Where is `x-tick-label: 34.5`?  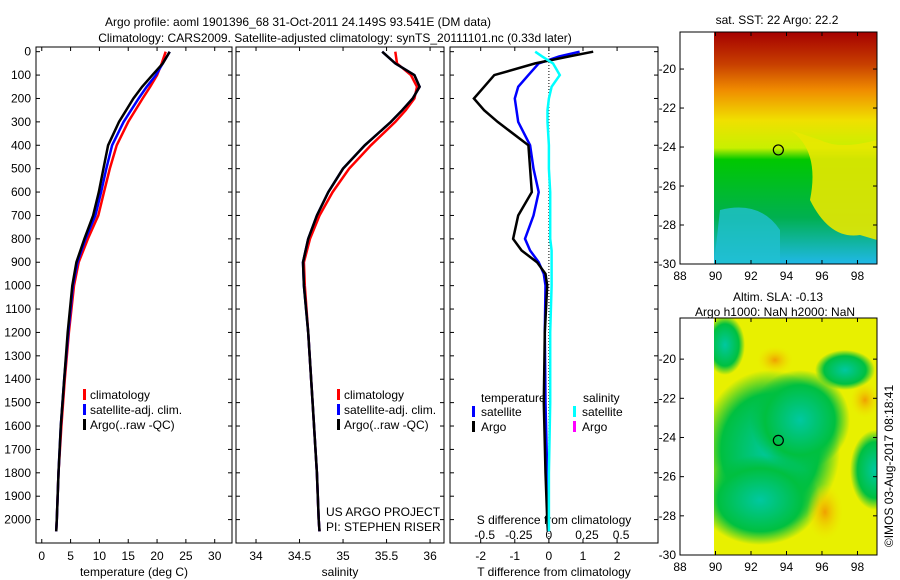 x-tick-label: 34.5 is located at coordinates (300, 556).